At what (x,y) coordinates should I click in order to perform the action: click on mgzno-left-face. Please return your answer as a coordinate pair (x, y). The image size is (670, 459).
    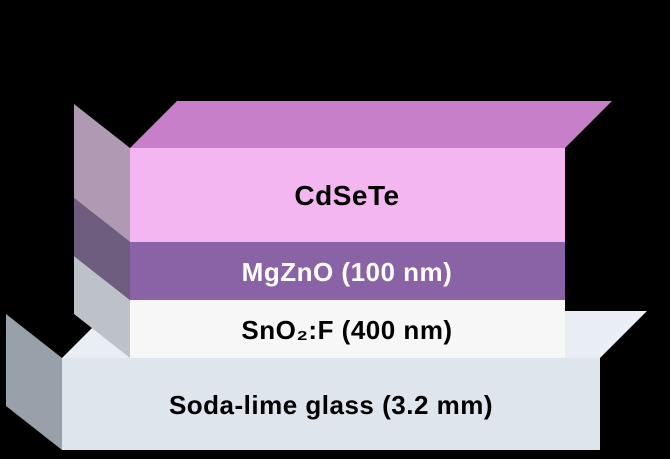
    Looking at the image, I should click on (102, 249).